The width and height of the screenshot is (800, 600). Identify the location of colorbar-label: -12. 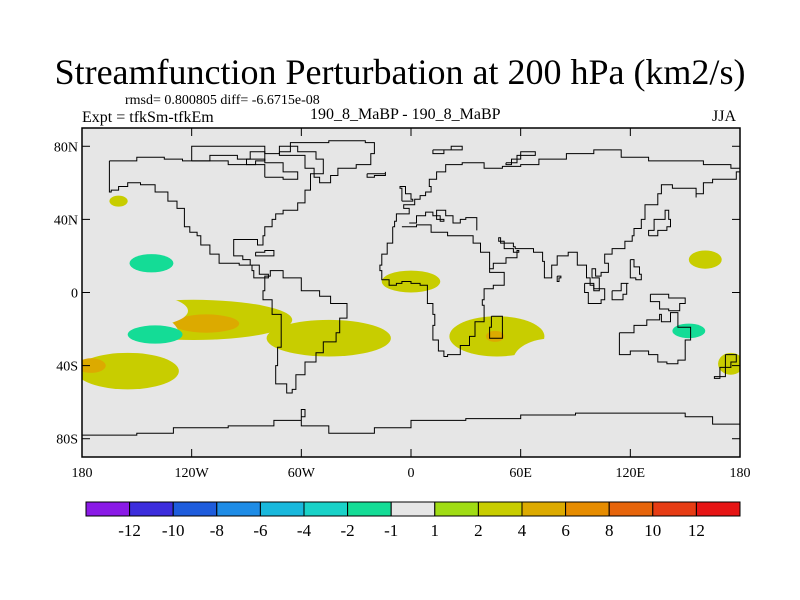
(129, 530).